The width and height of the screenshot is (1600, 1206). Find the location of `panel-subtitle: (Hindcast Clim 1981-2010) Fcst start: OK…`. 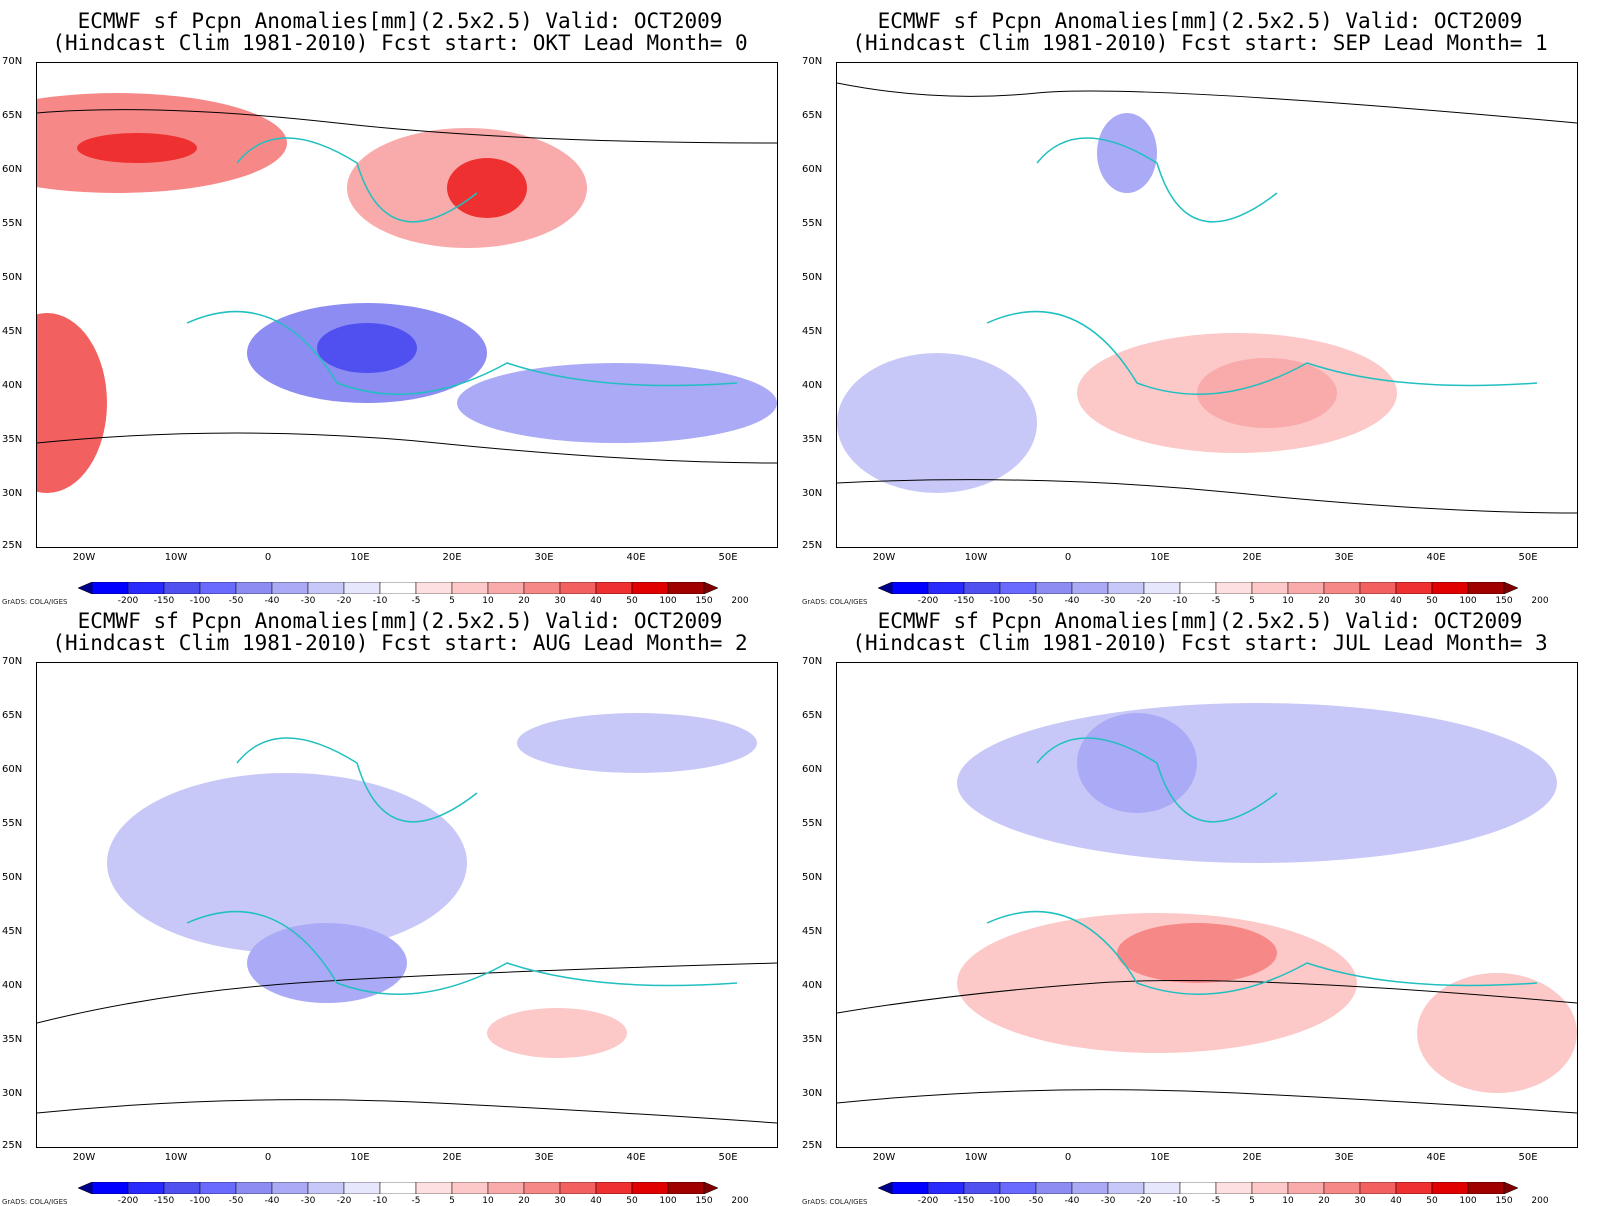

panel-subtitle: (Hindcast Clim 1981-2010) Fcst start: OK… is located at coordinates (400, 43).